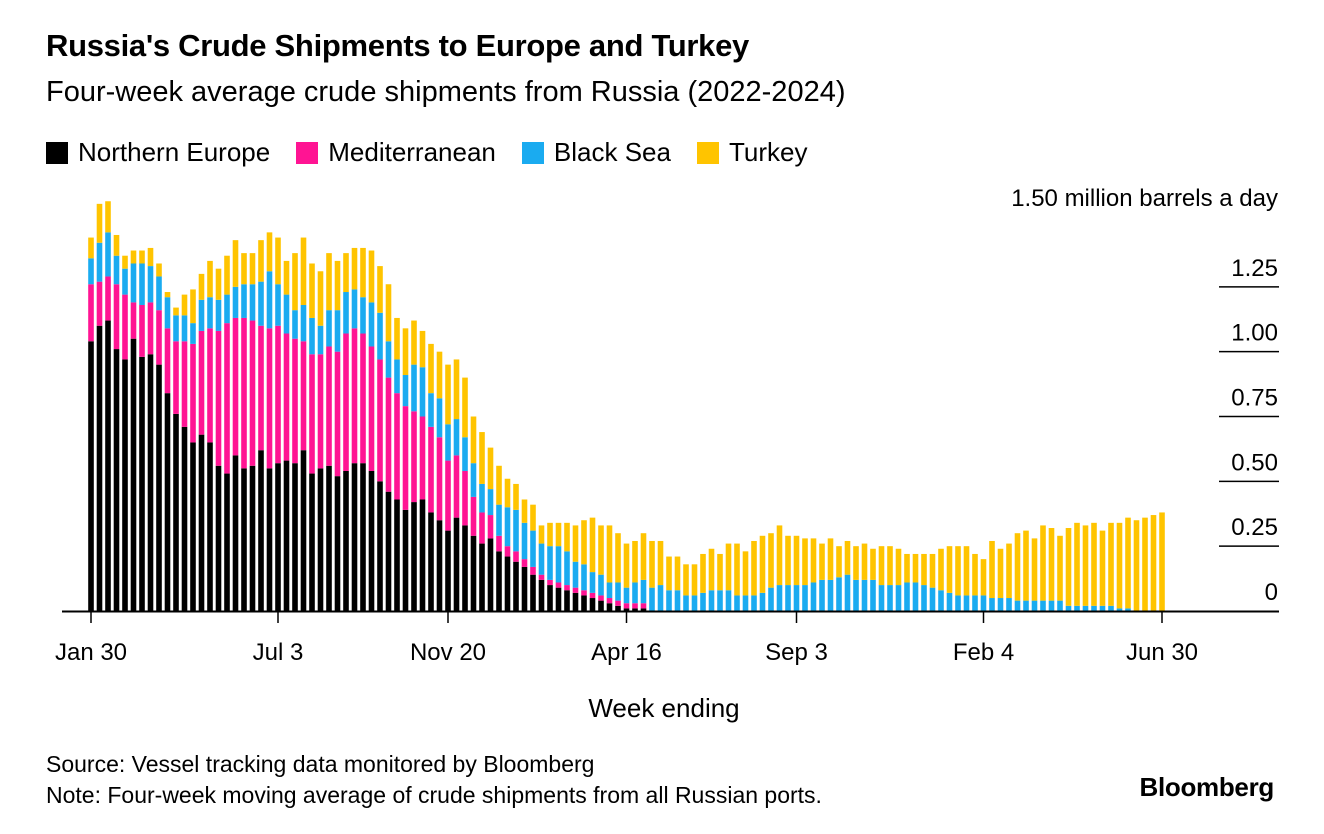 The width and height of the screenshot is (1324, 834). Describe the element at coordinates (612, 152) in the screenshot. I see `legend-label-black-sea: Black Sea` at that location.